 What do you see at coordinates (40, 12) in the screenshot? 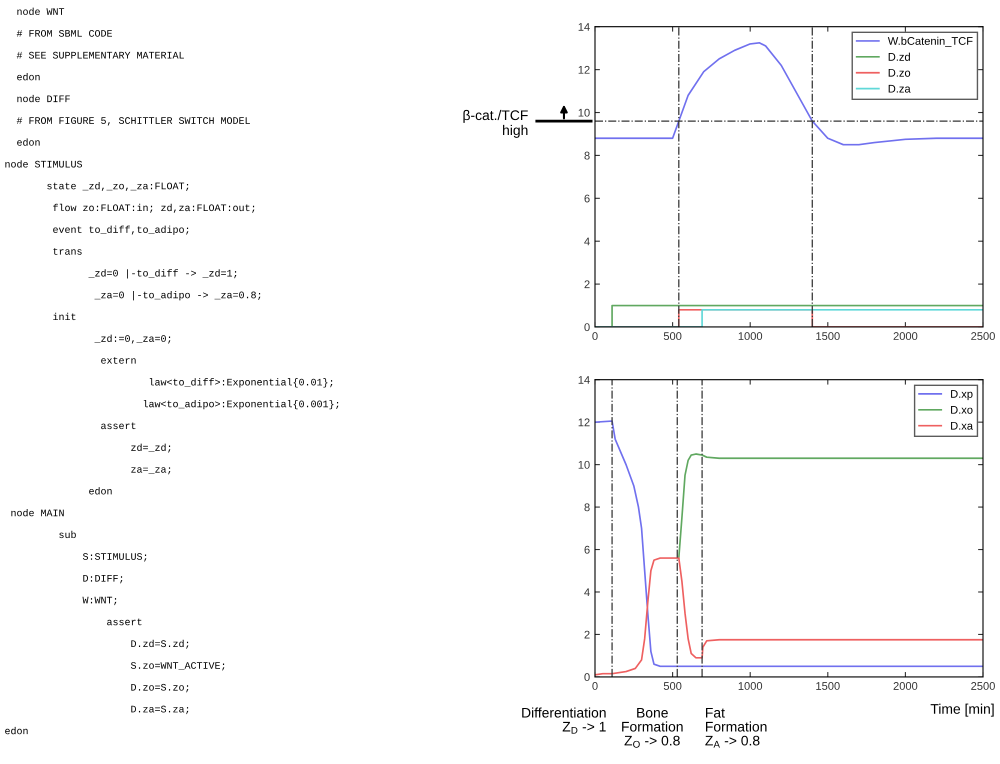
I see `text: node WNT` at bounding box center [40, 12].